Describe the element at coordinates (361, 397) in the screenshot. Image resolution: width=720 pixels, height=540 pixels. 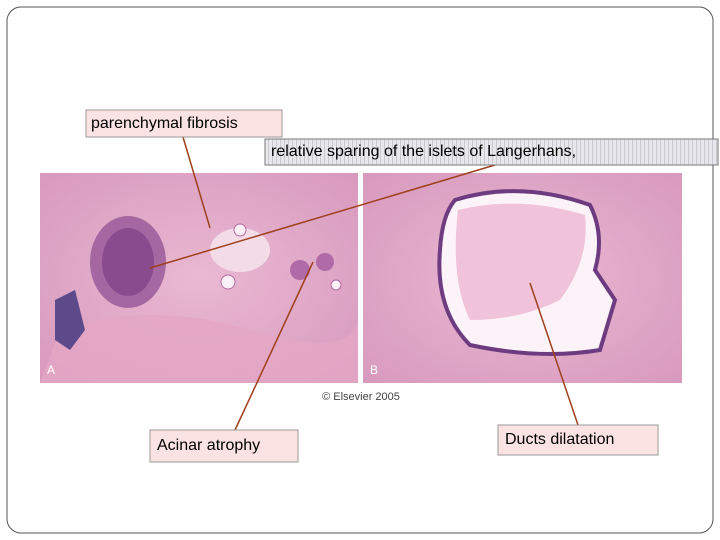
I see `image-credit: © Elsevier 2005` at that location.